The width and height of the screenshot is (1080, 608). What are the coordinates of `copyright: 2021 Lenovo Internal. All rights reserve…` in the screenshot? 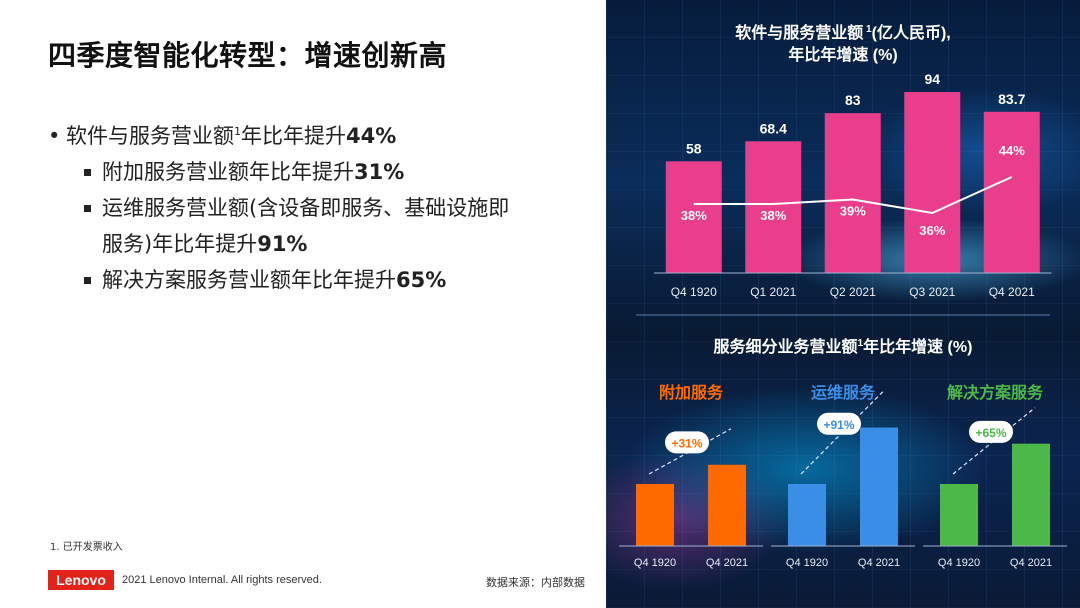 It's located at (222, 580).